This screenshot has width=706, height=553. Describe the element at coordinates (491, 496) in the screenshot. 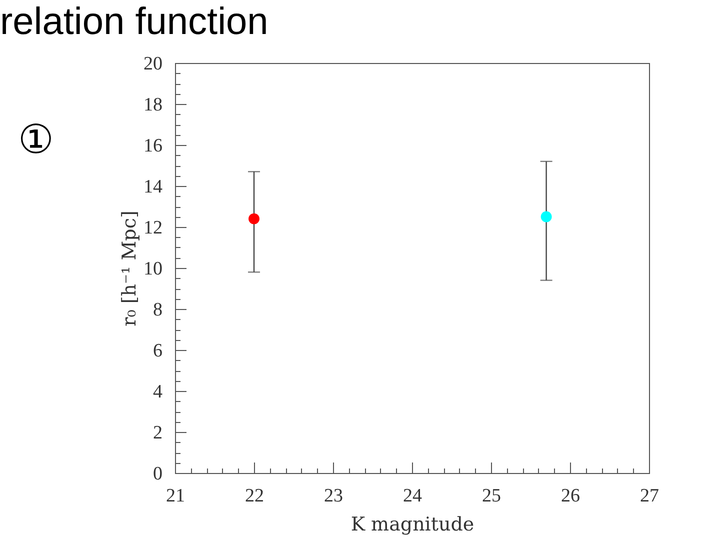

I see `x-tick-label: 25` at that location.